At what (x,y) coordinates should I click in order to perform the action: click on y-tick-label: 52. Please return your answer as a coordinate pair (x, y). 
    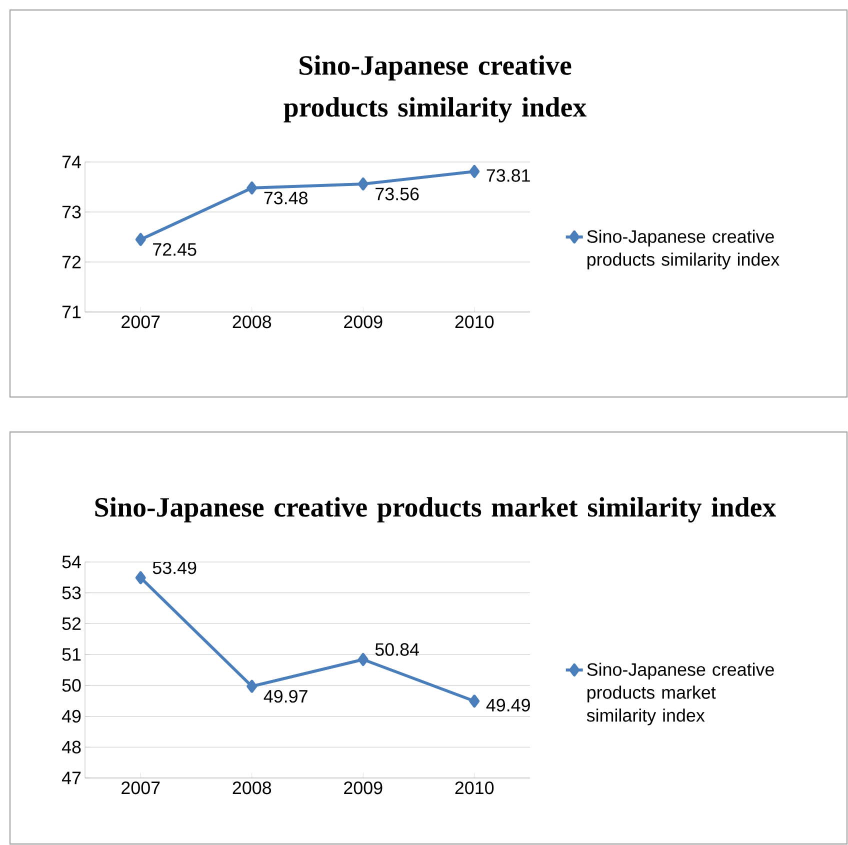
    Looking at the image, I should click on (71, 623).